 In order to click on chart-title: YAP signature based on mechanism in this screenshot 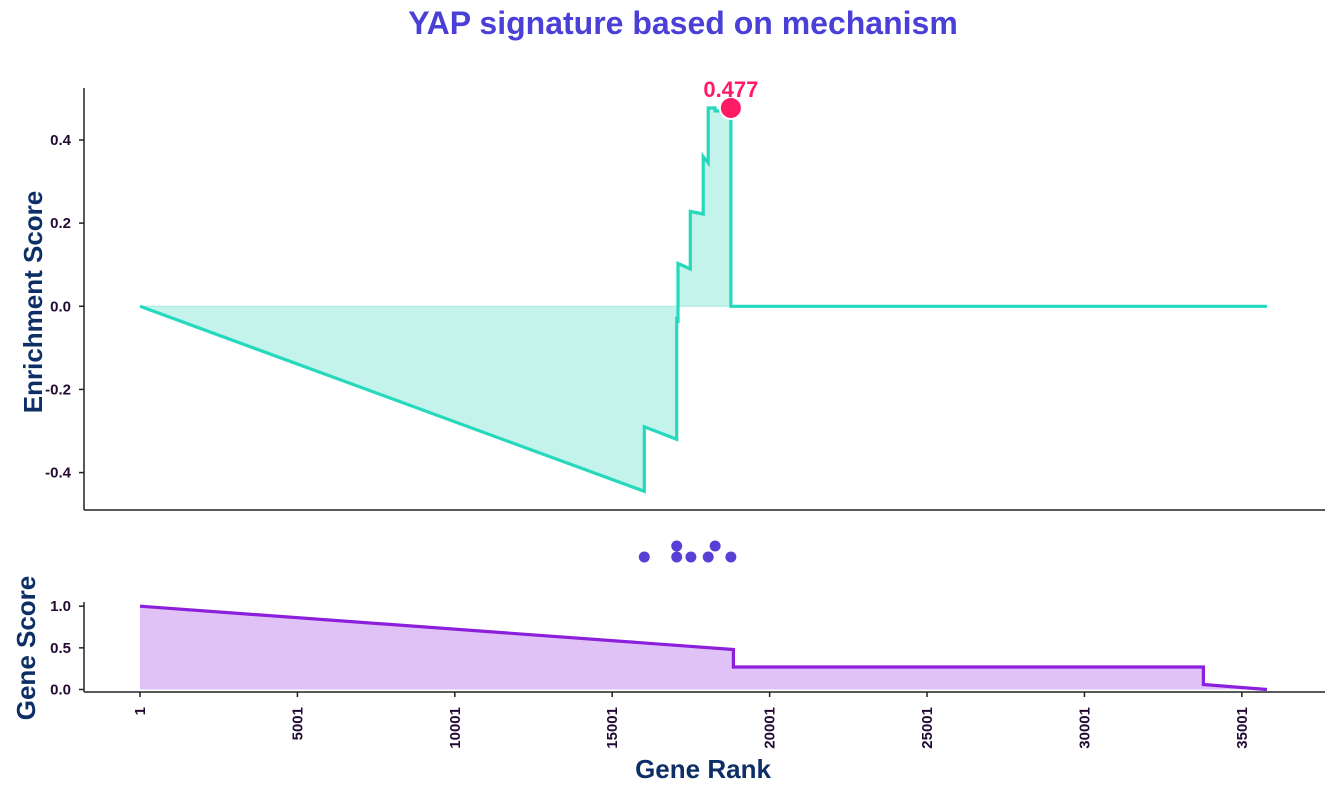, I will do `click(683, 23)`.